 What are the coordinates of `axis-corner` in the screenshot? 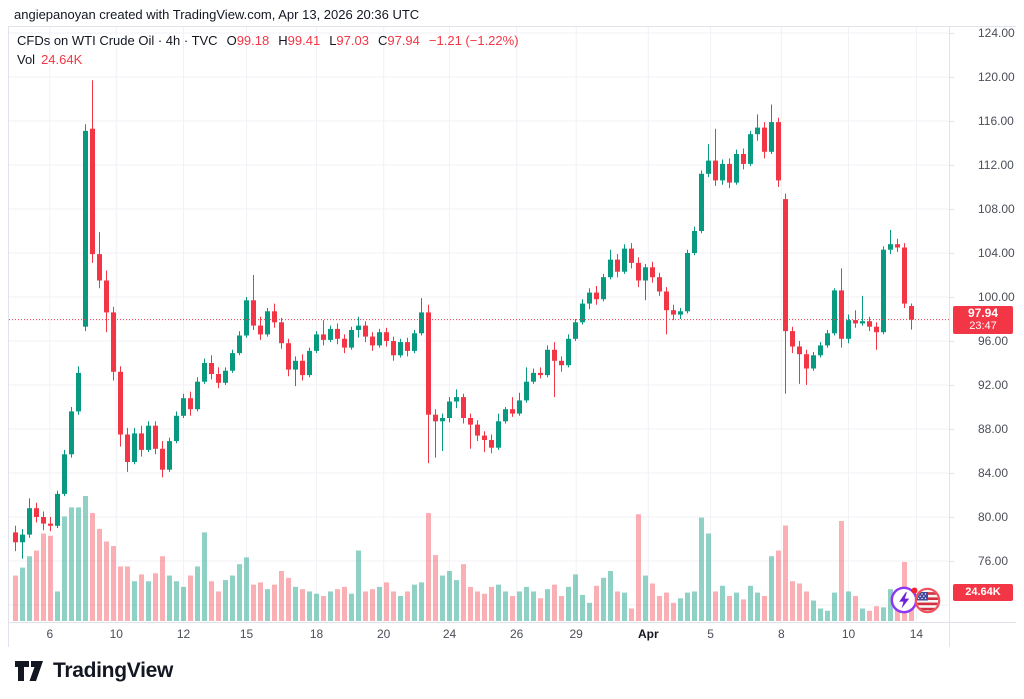 It's located at (982, 634).